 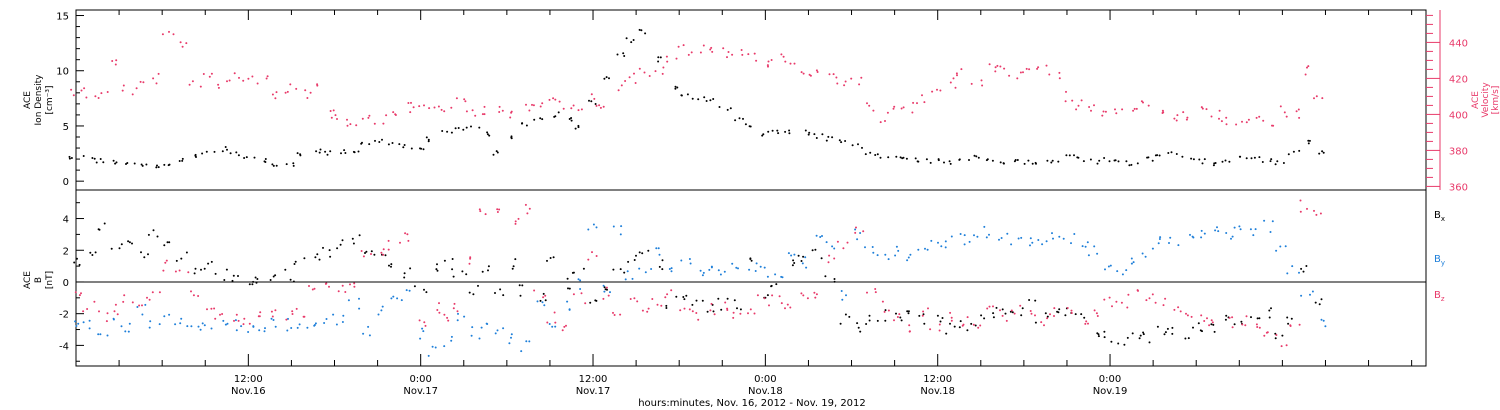 What do you see at coordinates (62, 72) in the screenshot?
I see `top-left-tick-label: 10` at bounding box center [62, 72].